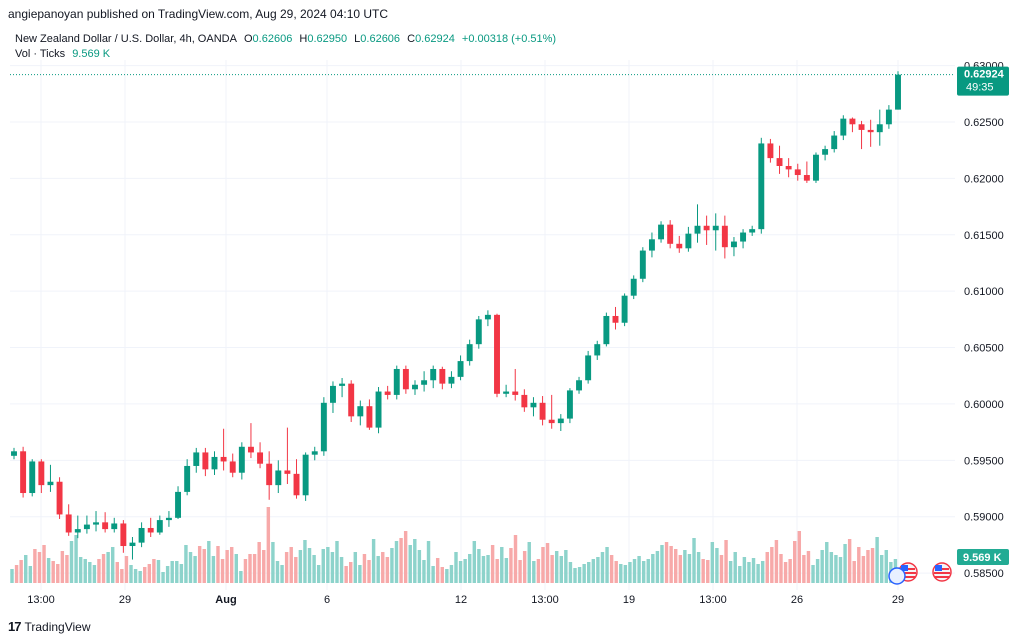  What do you see at coordinates (797, 600) in the screenshot?
I see `time-tick-label: 26` at bounding box center [797, 600].